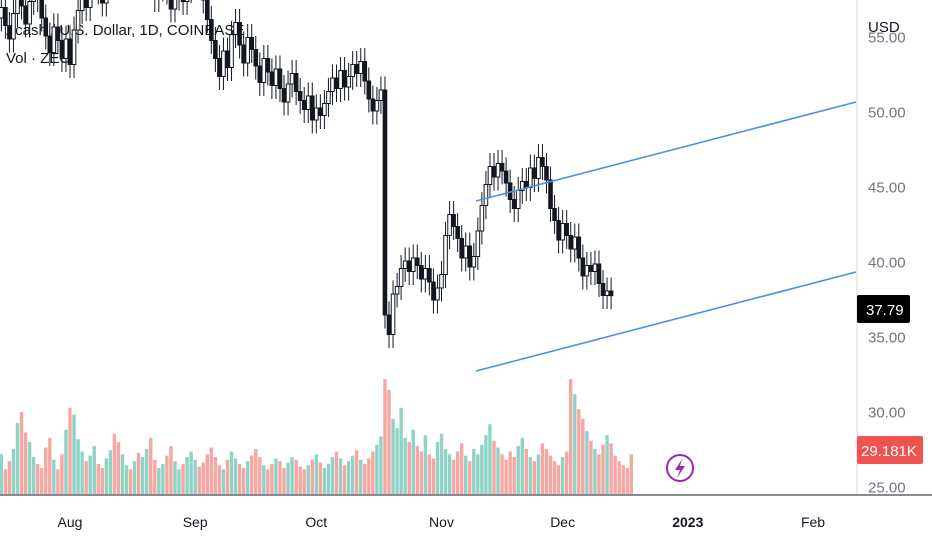 This screenshot has height=550, width=932. What do you see at coordinates (887, 113) in the screenshot?
I see `price-tick-label: 50.00` at bounding box center [887, 113].